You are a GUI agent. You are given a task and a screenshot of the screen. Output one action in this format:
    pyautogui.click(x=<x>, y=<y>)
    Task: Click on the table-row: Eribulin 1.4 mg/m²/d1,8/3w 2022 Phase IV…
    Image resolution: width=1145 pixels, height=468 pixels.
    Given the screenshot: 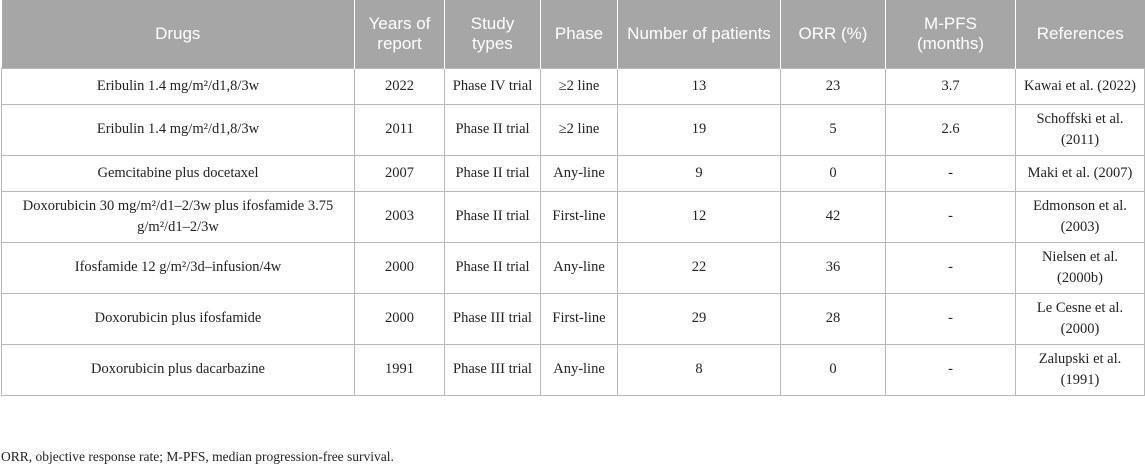 What is the action you would take?
    pyautogui.click(x=573, y=86)
    